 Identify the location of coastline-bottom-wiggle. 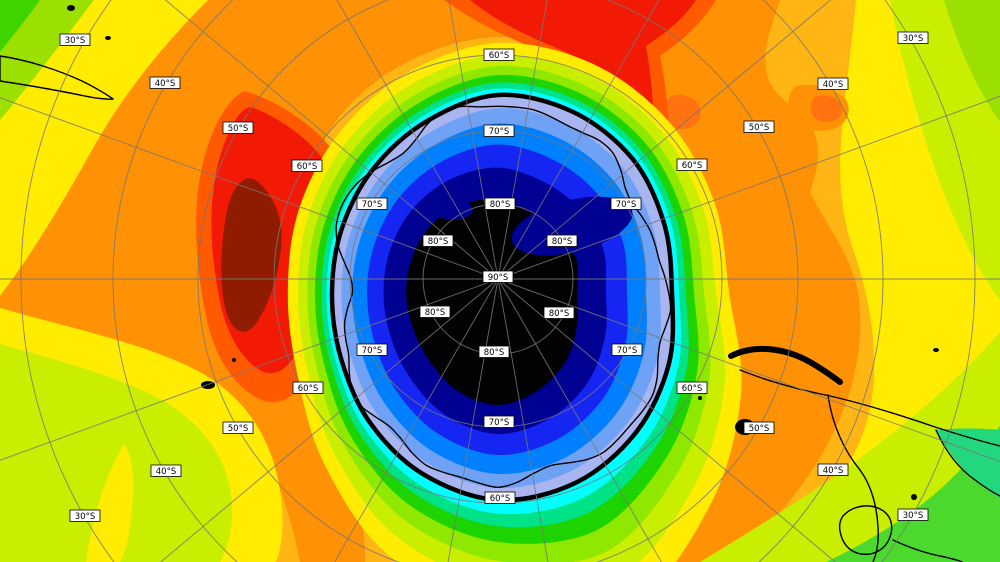
(927, 550).